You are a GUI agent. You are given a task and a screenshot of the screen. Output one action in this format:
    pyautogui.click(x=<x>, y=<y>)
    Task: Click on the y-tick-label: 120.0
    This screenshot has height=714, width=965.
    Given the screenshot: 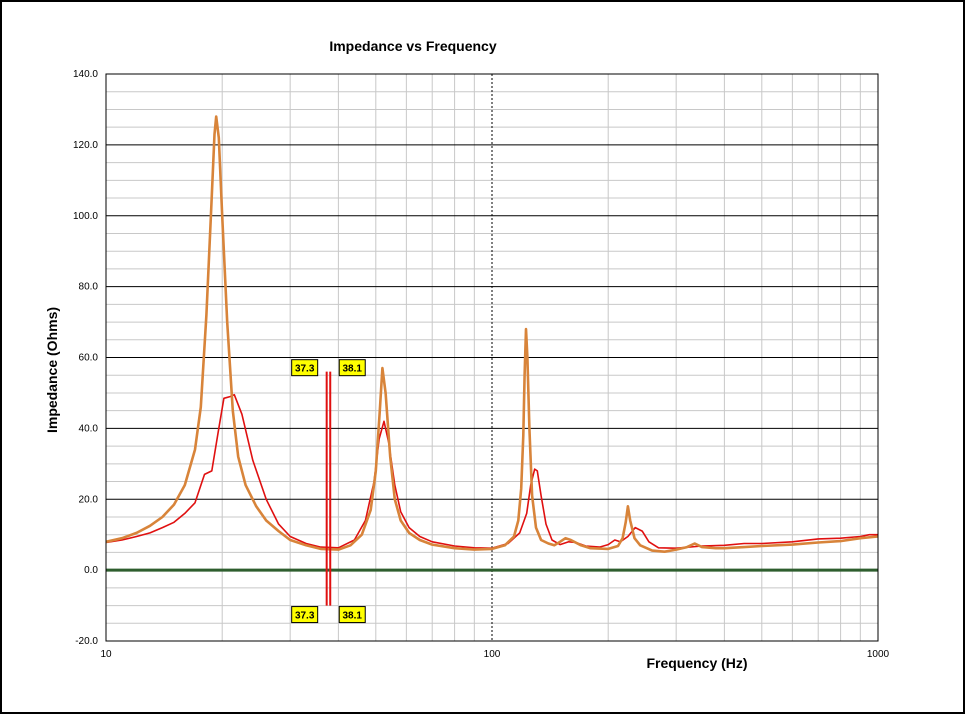 What is the action you would take?
    pyautogui.click(x=85, y=145)
    